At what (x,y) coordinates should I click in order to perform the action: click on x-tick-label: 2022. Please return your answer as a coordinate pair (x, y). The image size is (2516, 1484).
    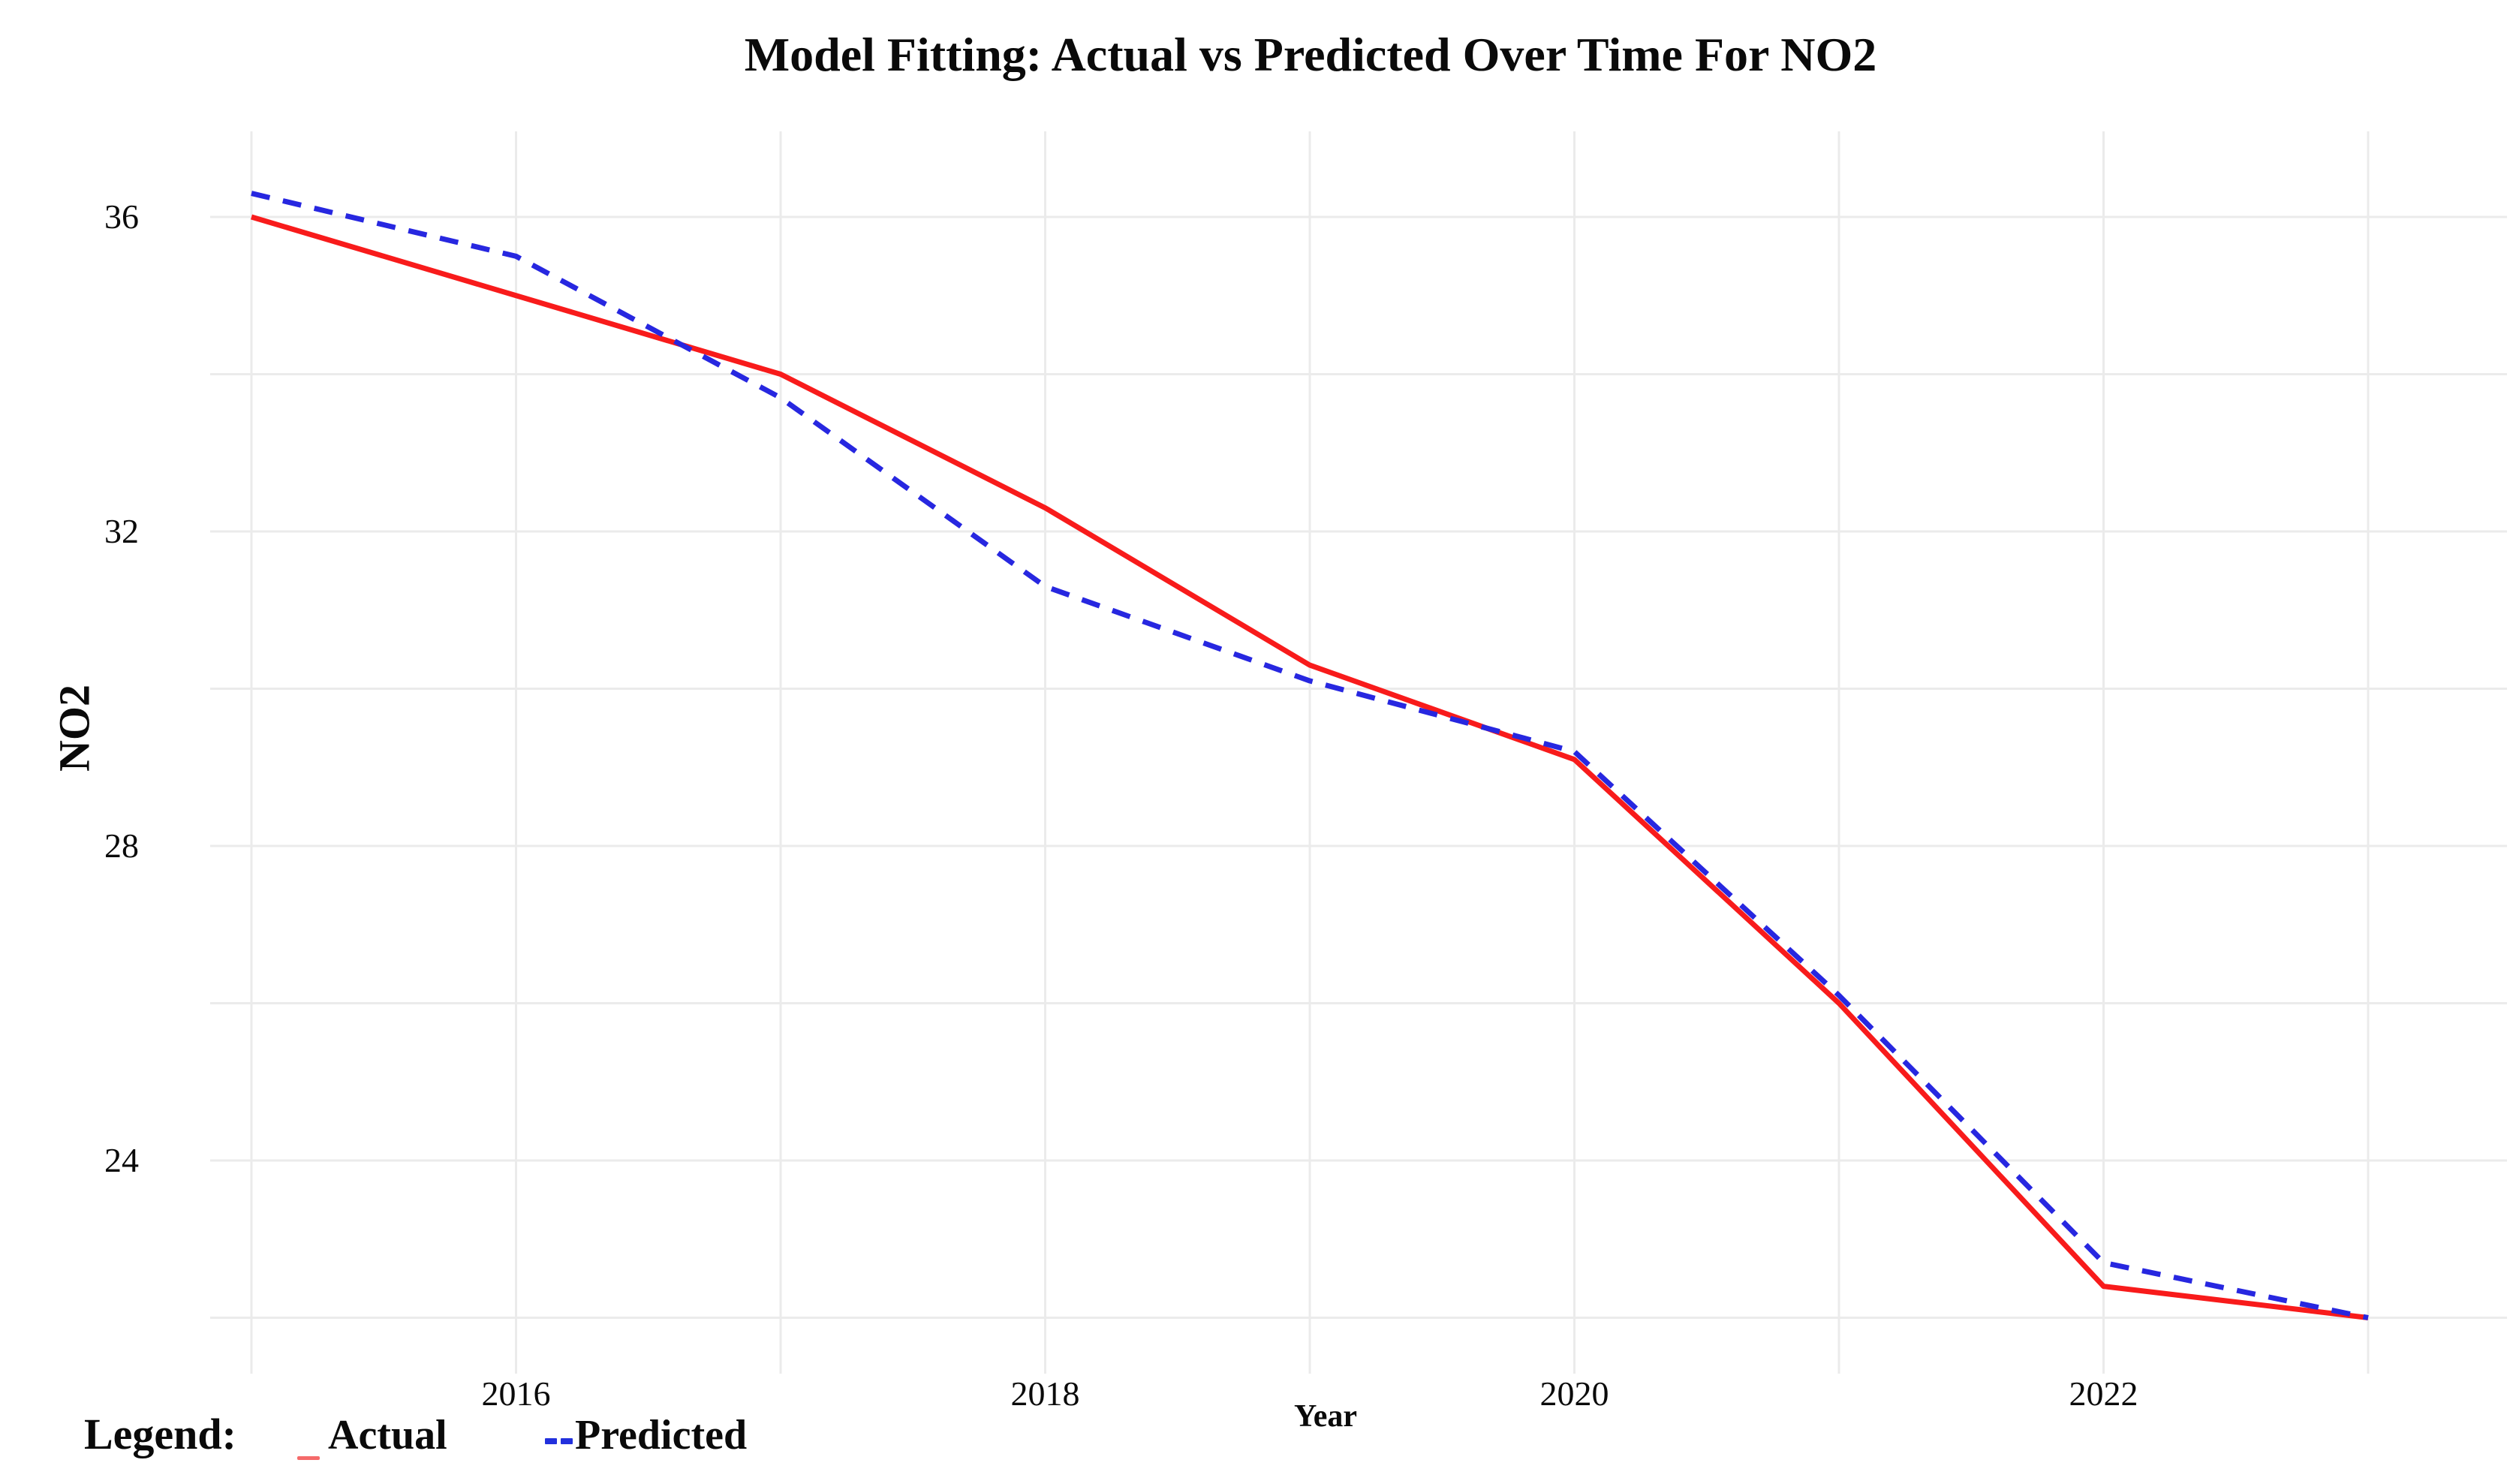
    Looking at the image, I should click on (2103, 1393).